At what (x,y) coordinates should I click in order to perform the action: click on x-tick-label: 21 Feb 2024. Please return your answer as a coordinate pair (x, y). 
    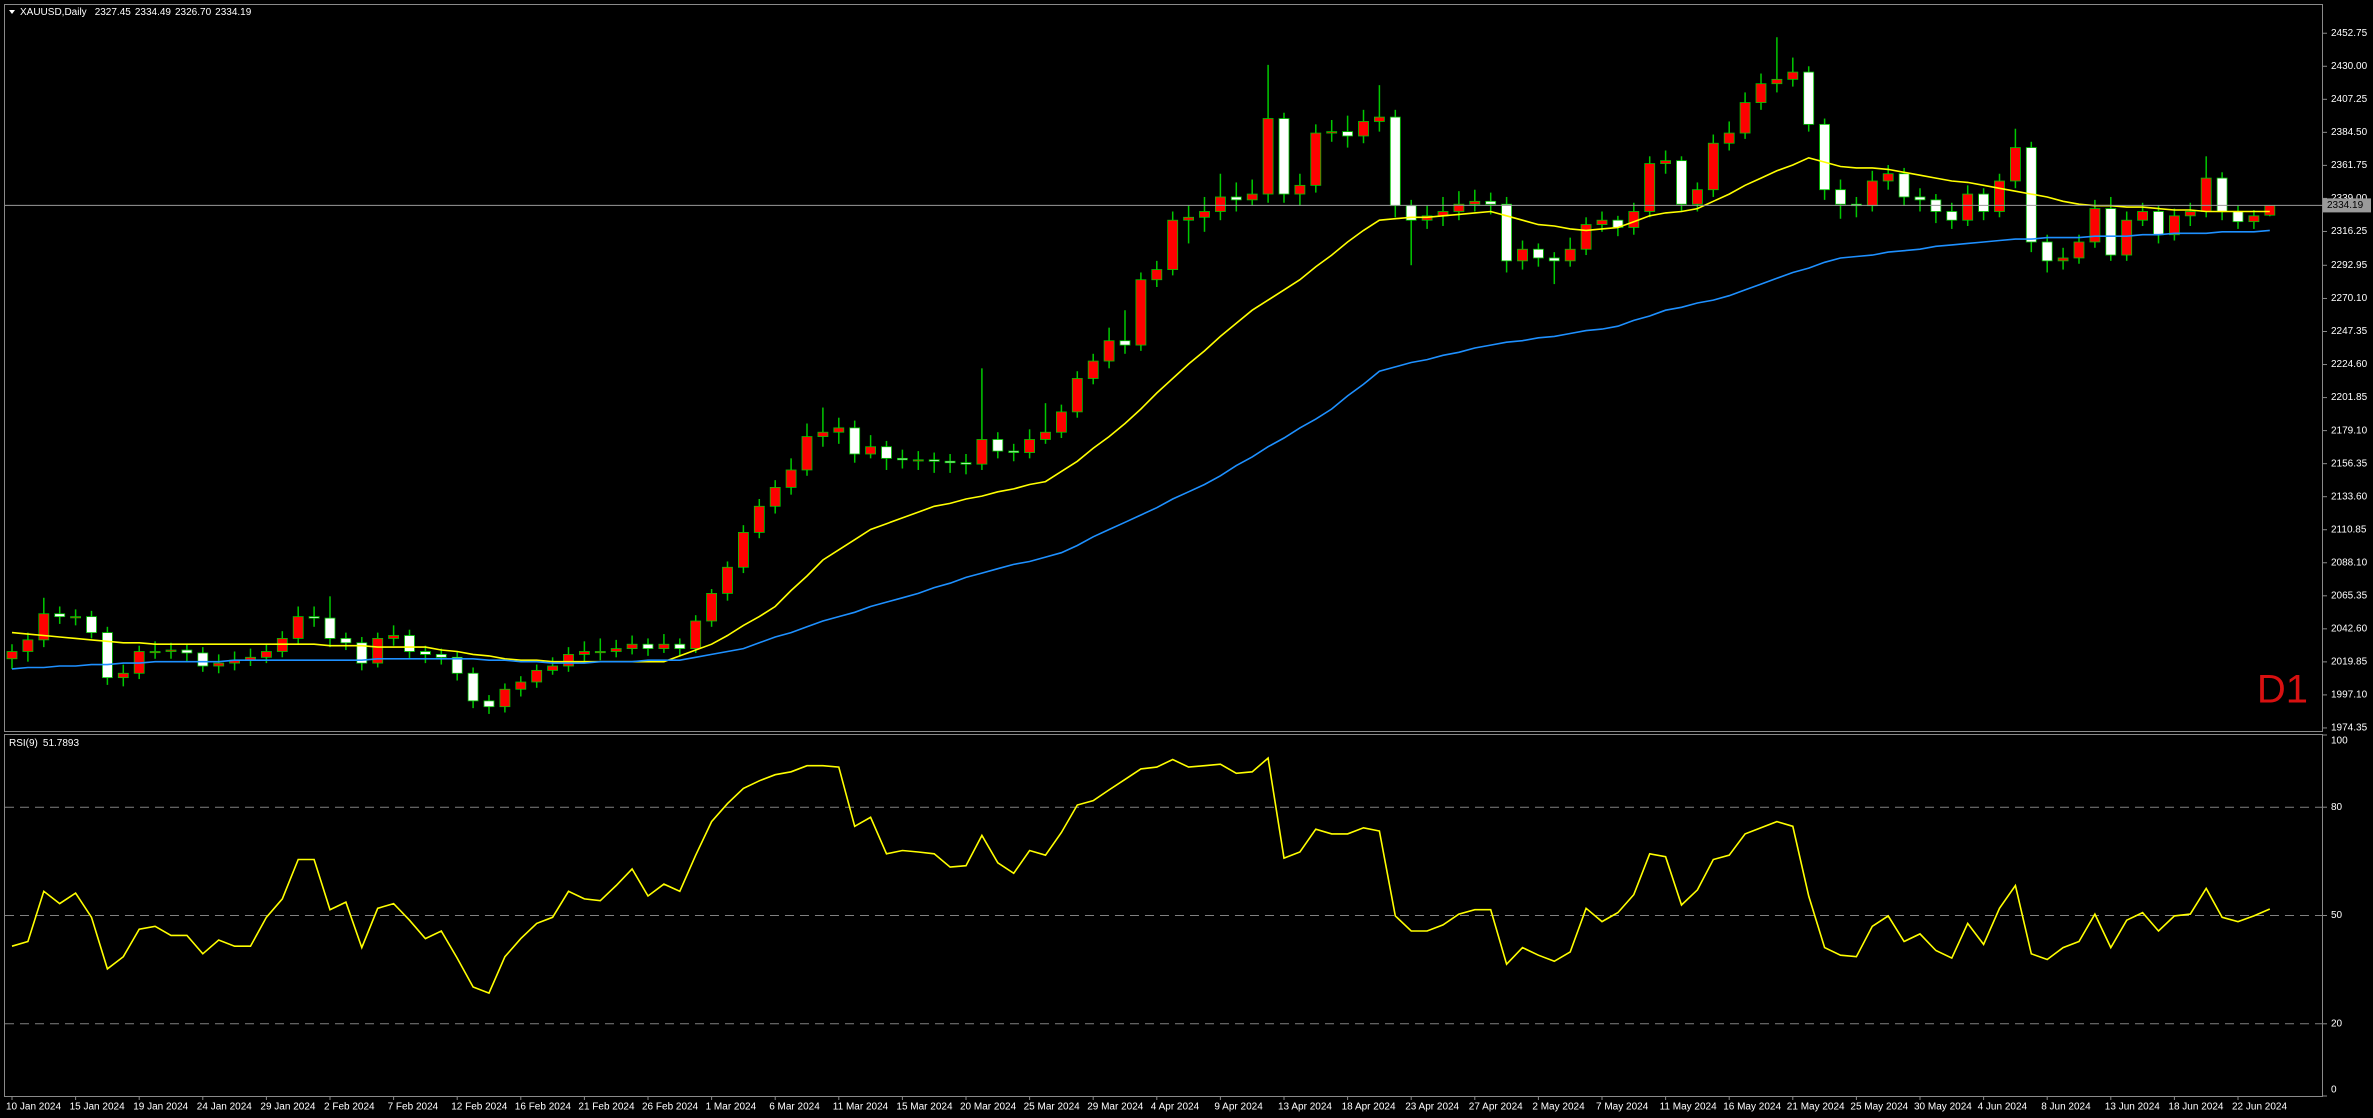
    Looking at the image, I should click on (606, 1107).